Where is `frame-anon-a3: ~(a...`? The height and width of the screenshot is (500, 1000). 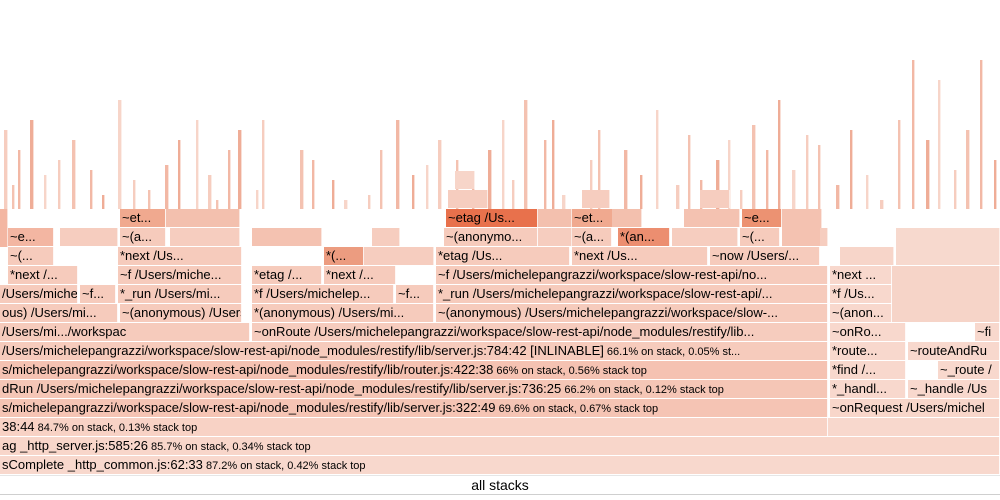
frame-anon-a3: ~(a... is located at coordinates (592, 237).